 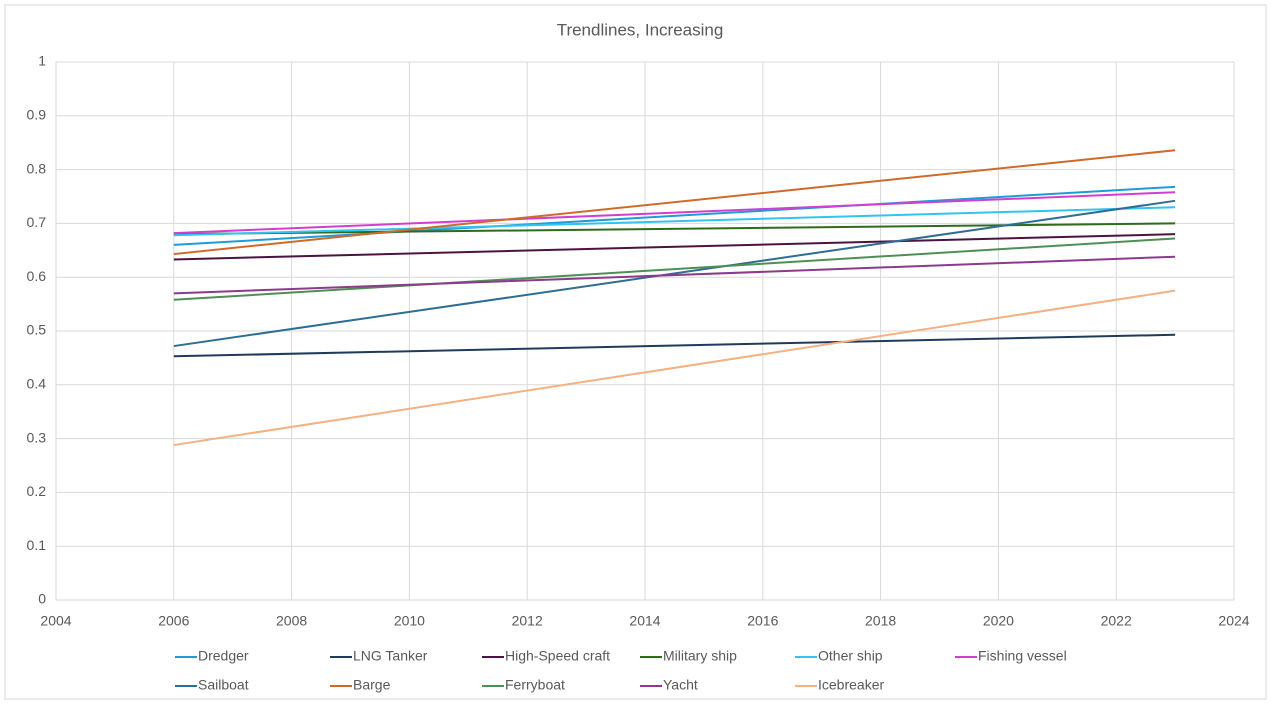 What do you see at coordinates (55, 621) in the screenshot?
I see `x-tick-label: 2004` at bounding box center [55, 621].